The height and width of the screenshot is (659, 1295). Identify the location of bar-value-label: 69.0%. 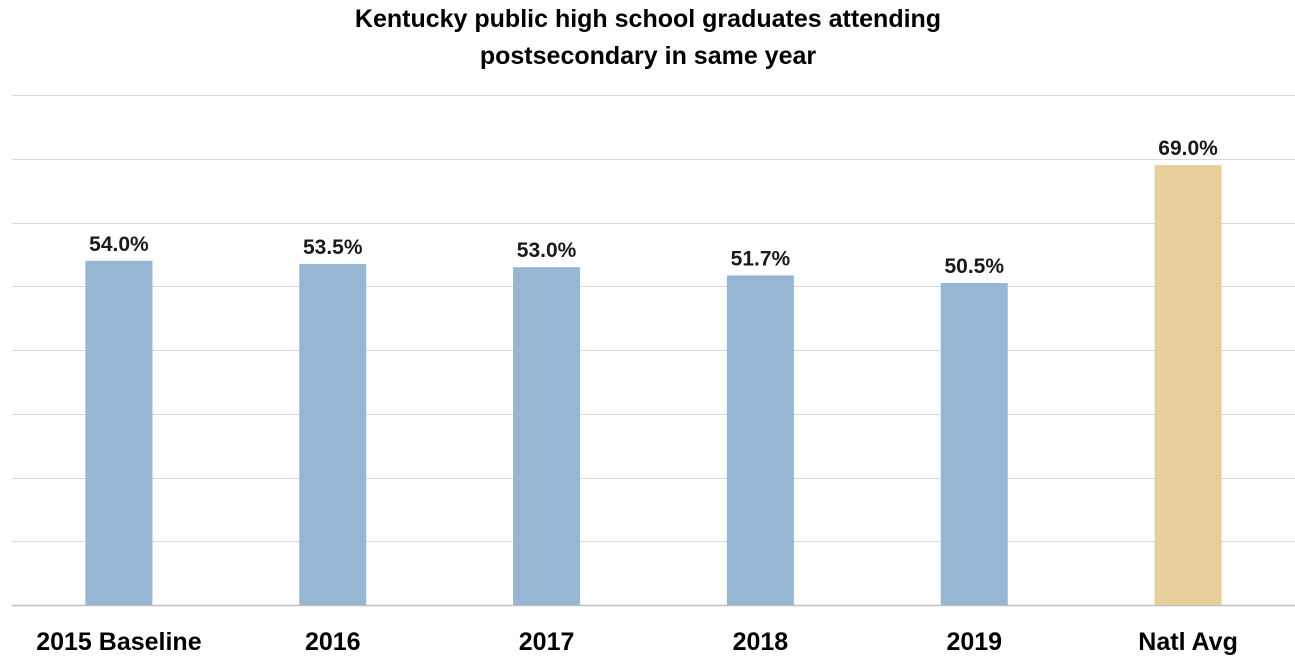
(1188, 148).